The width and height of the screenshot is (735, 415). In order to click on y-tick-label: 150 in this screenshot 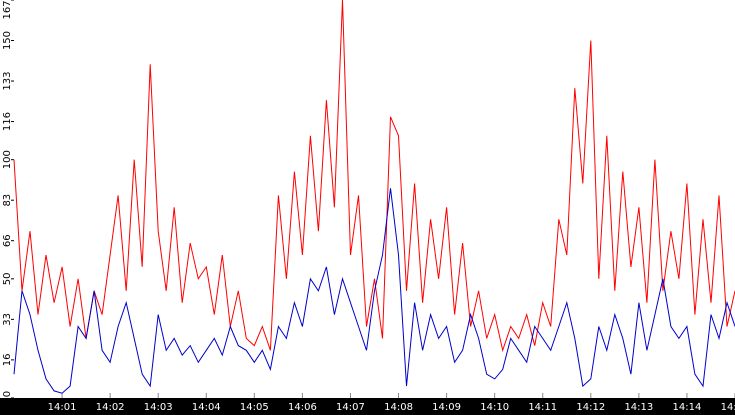, I will do `click(7, 40)`.